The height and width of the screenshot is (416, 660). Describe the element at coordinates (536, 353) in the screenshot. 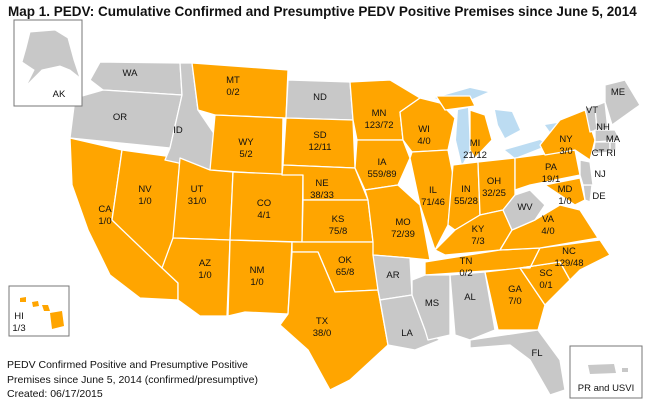

I see `state-label-fl: FL` at that location.